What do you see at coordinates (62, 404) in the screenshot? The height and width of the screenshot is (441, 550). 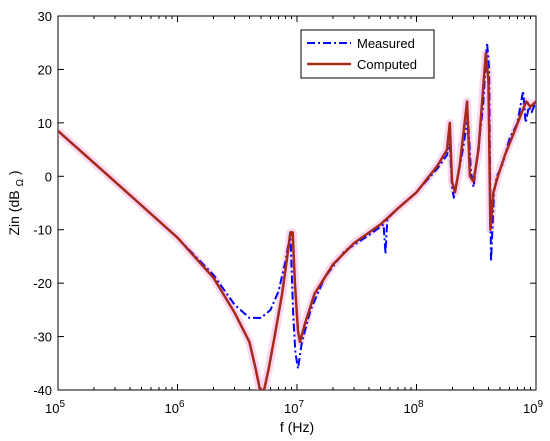 I see `x-tick-label-exponent: 5` at bounding box center [62, 404].